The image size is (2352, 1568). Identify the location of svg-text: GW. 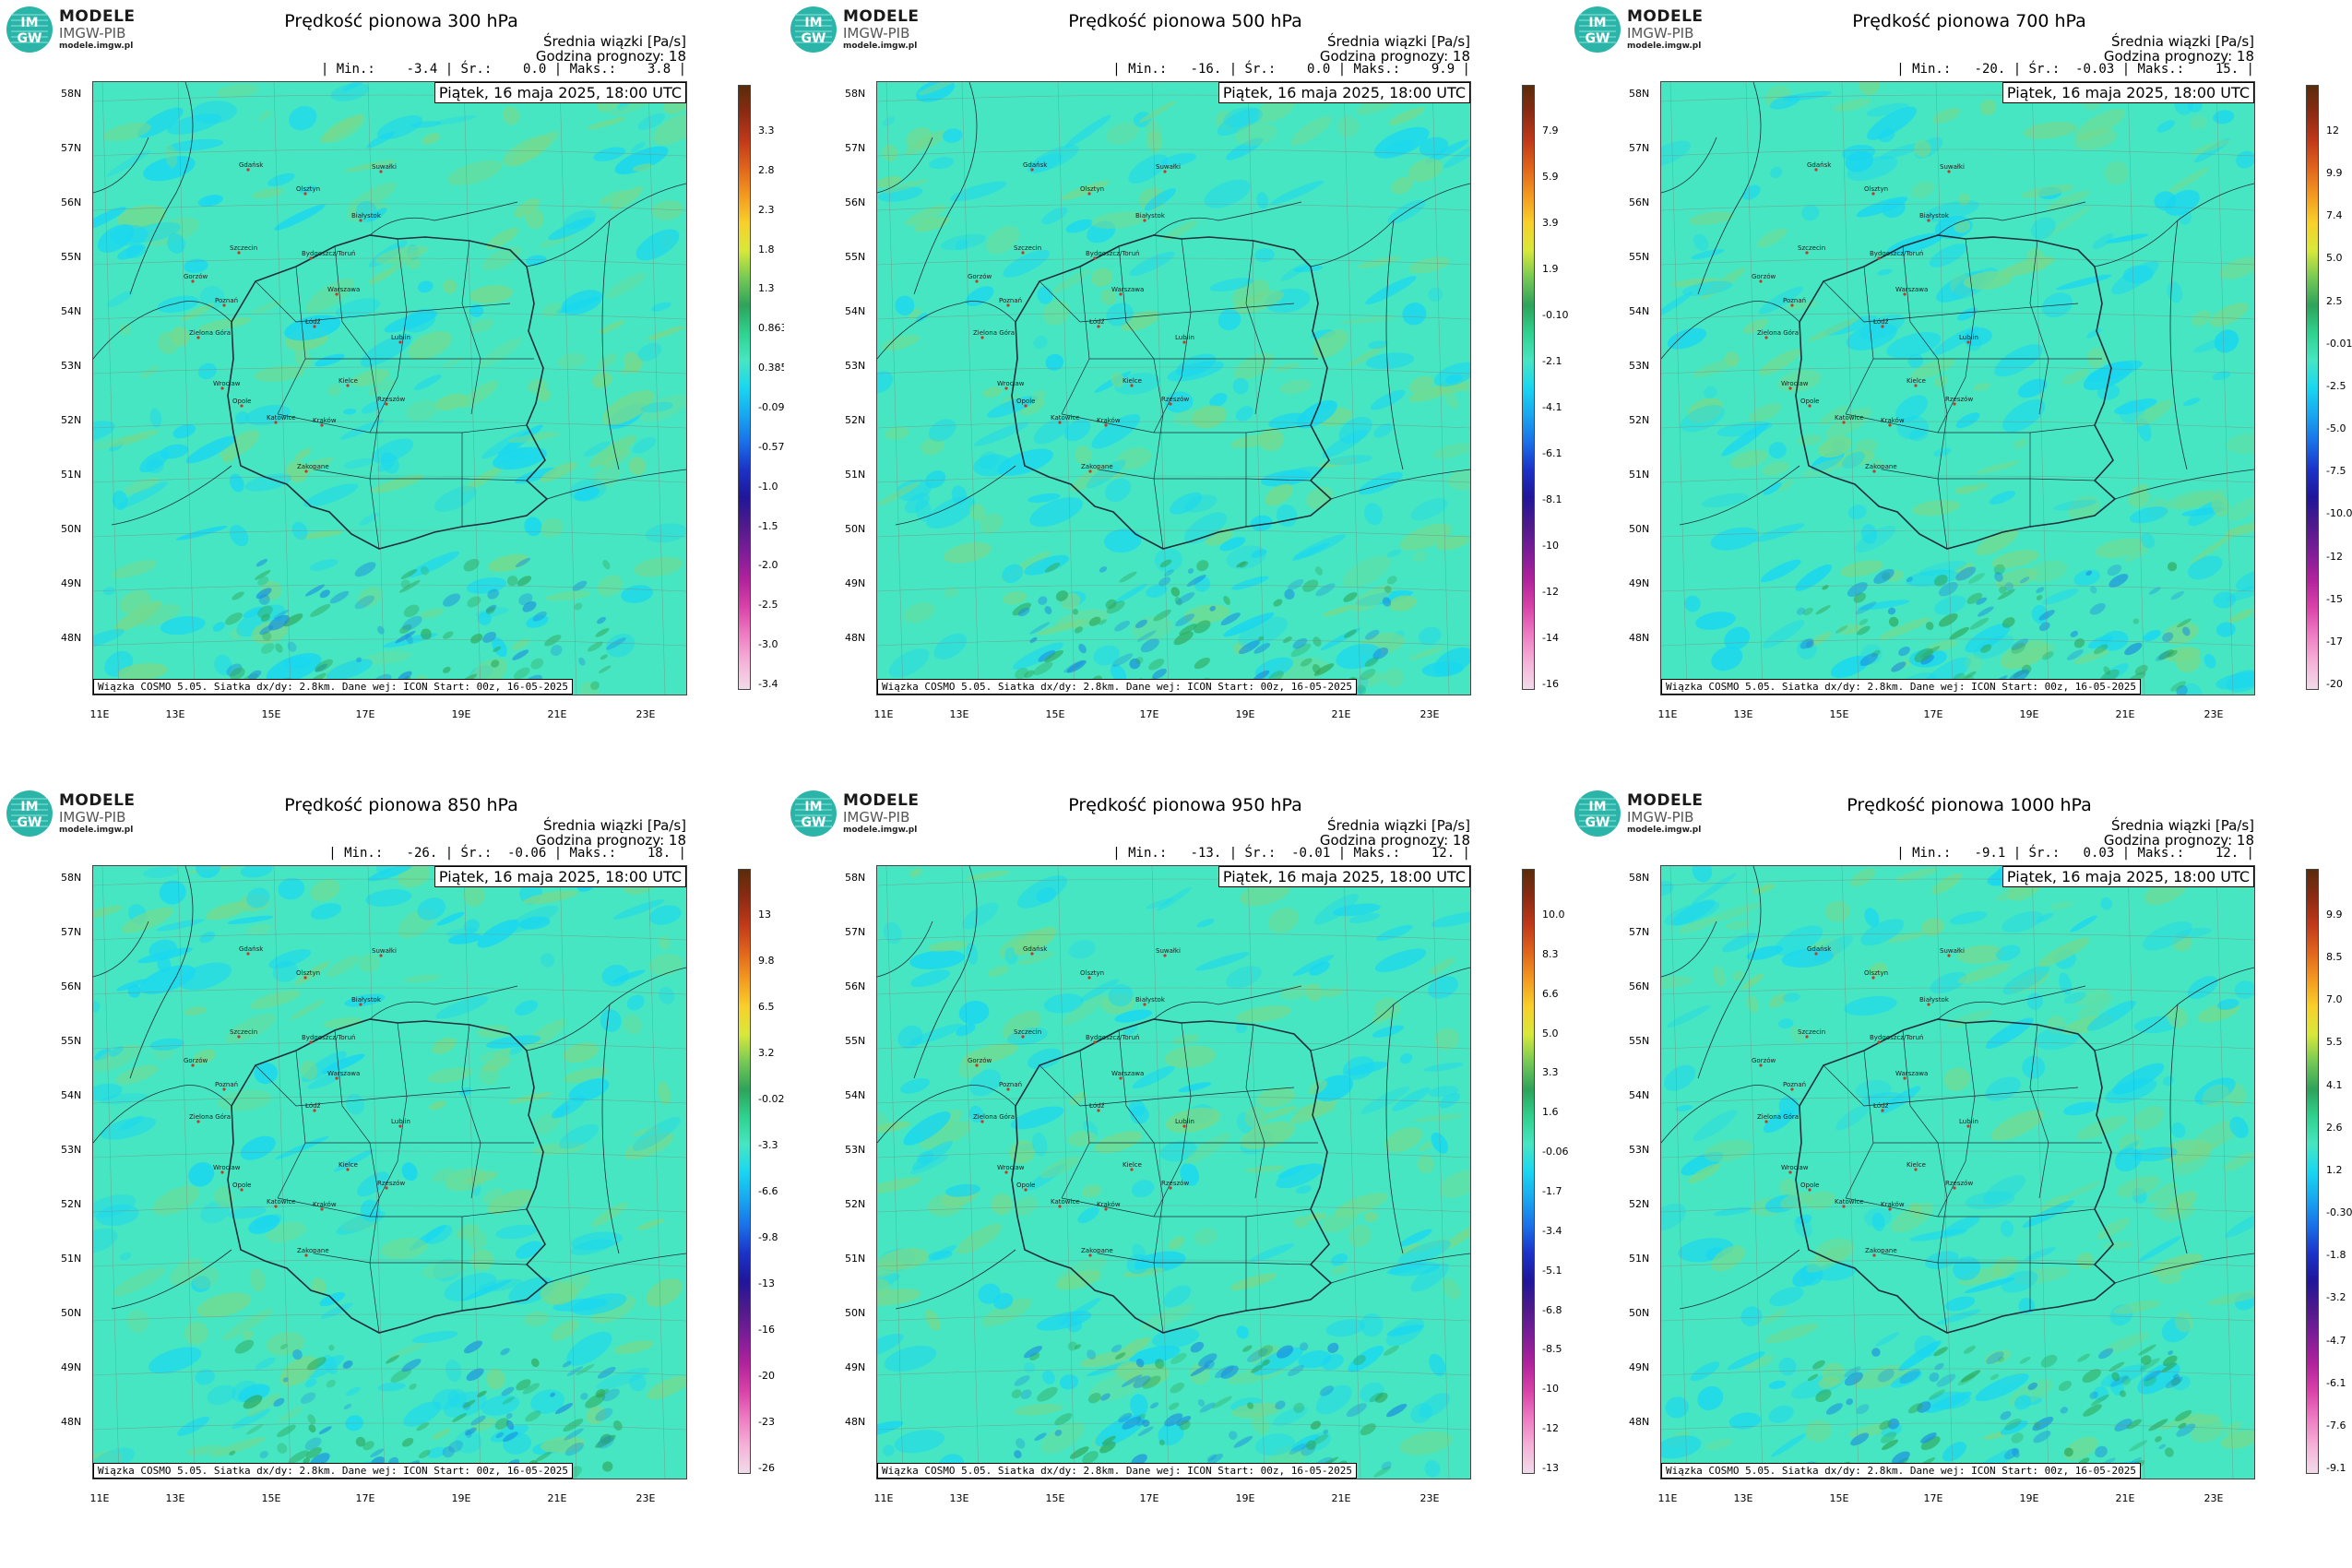
(30, 38).